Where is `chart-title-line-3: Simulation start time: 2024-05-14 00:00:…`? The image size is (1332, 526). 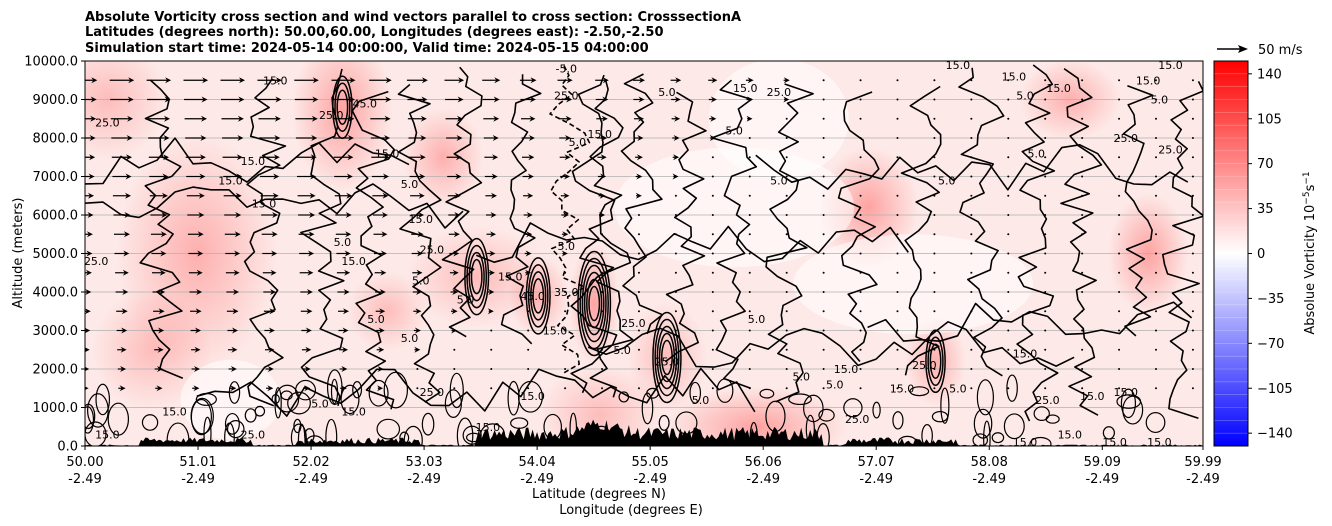 chart-title-line-3: Simulation start time: 2024-05-14 00:00:… is located at coordinates (367, 48).